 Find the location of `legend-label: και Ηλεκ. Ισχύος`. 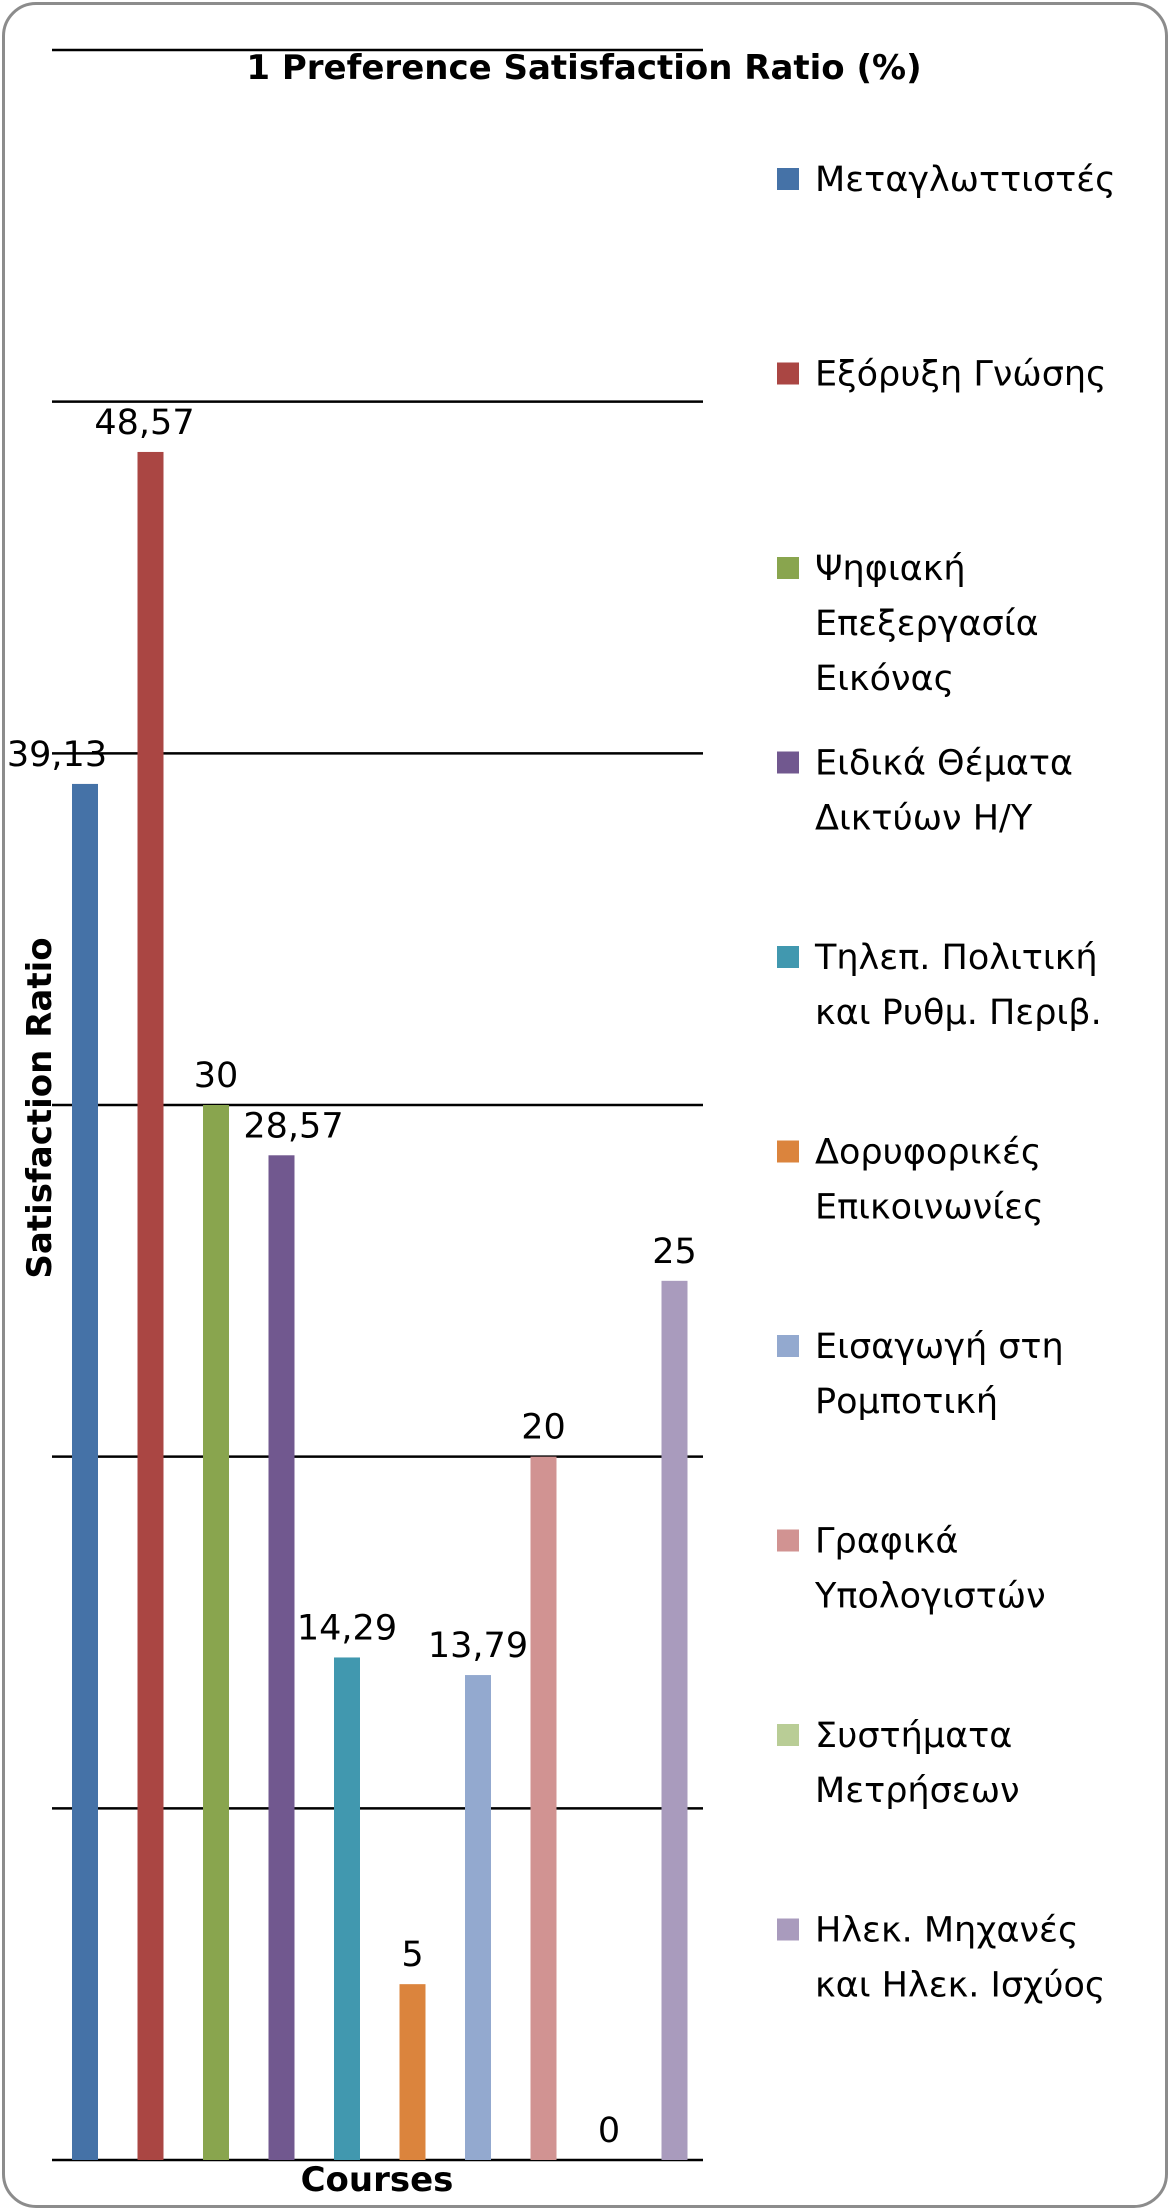

legend-label: και Ηλεκ. Ισχύος is located at coordinates (960, 1986).